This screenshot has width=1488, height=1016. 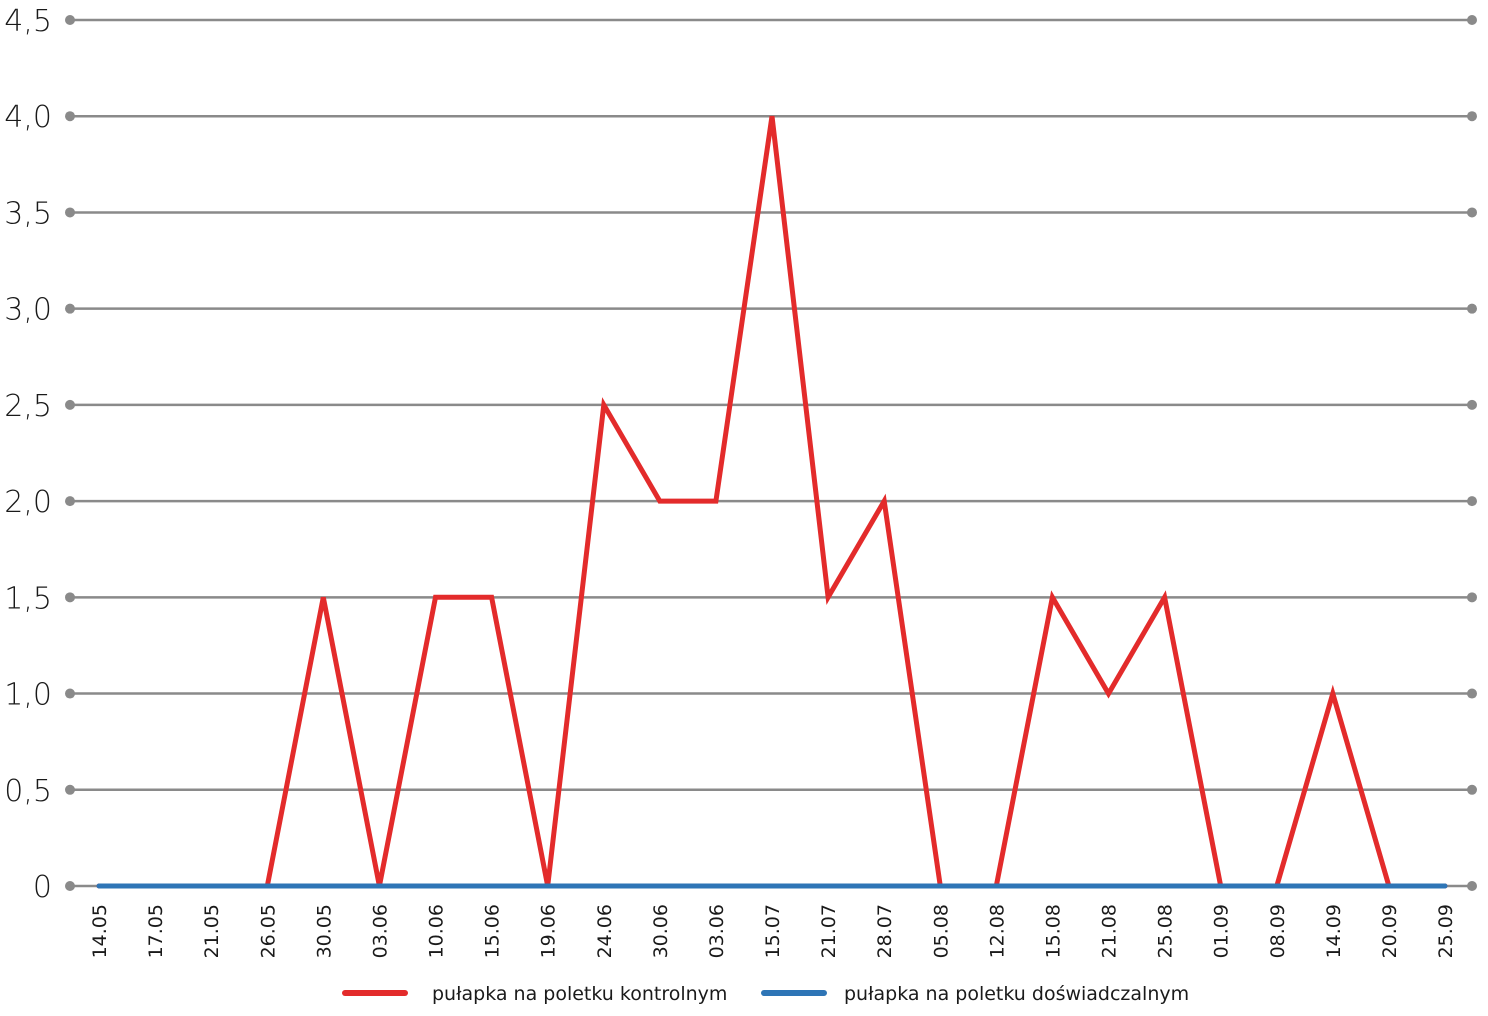 What do you see at coordinates (28, 21) in the screenshot?
I see `y-tick-label: 4,5` at bounding box center [28, 21].